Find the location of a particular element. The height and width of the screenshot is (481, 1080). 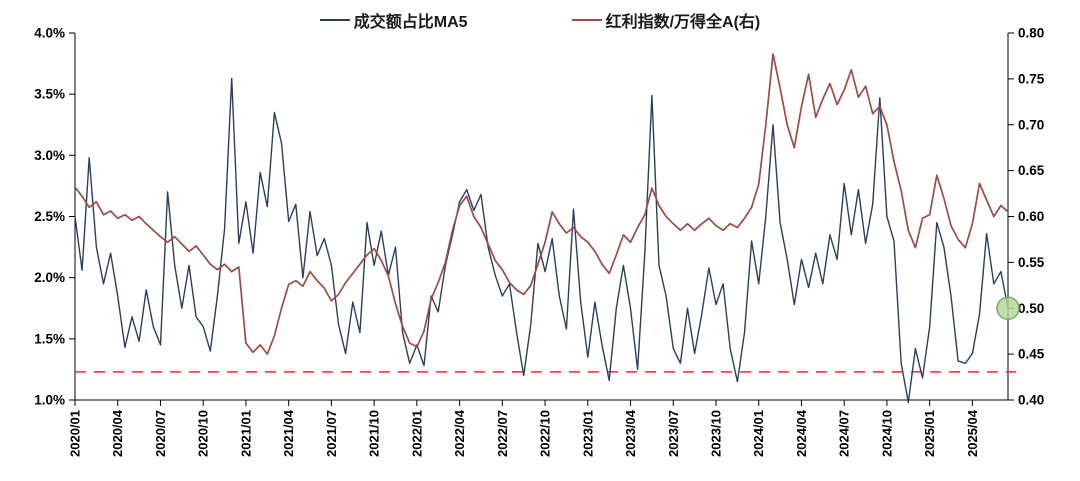

right-axis-tick-label: 0.65 is located at coordinates (1031, 170).